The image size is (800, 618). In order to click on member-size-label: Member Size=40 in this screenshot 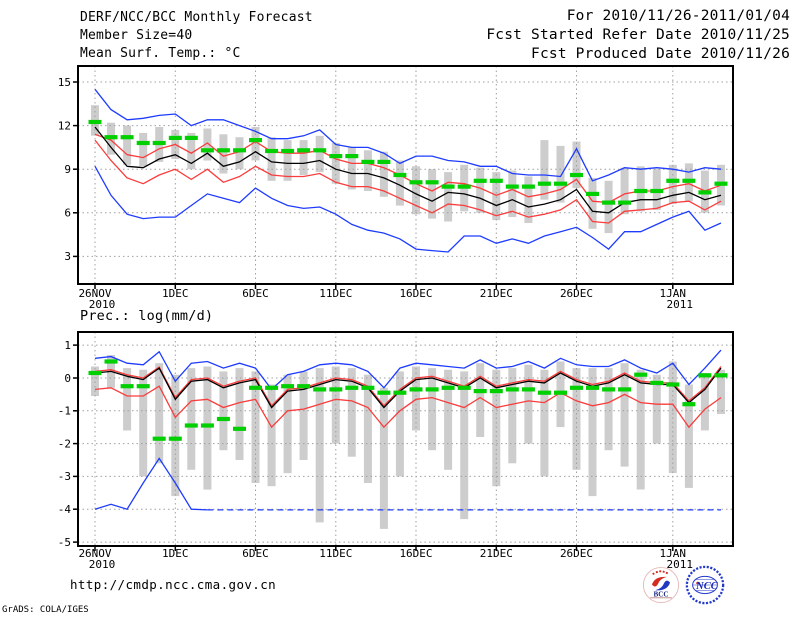, I will do `click(136, 35)`.